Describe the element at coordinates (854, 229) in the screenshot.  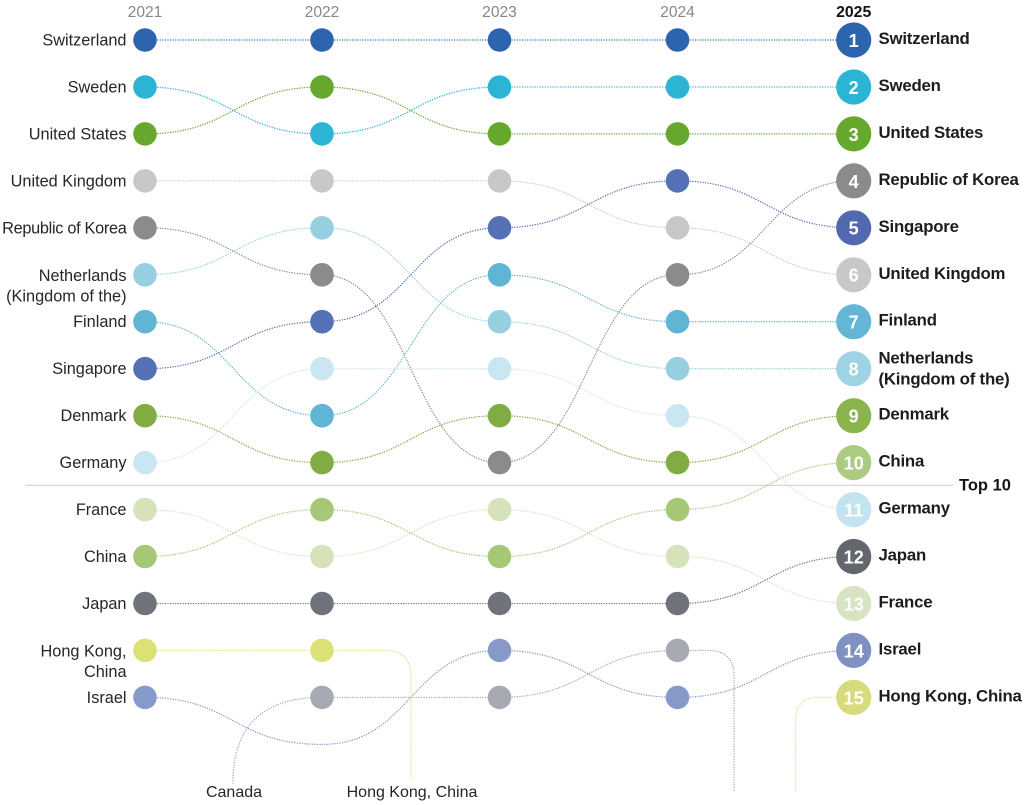
I see `svg-text: 5` at that location.